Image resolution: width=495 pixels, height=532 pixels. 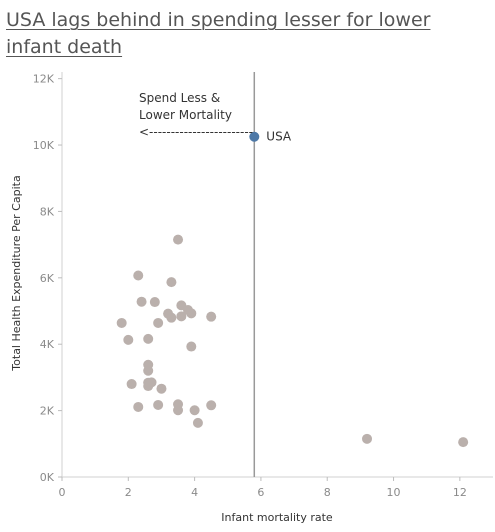 What do you see at coordinates (44, 145) in the screenshot?
I see `y-tick-label: 10K` at bounding box center [44, 145].